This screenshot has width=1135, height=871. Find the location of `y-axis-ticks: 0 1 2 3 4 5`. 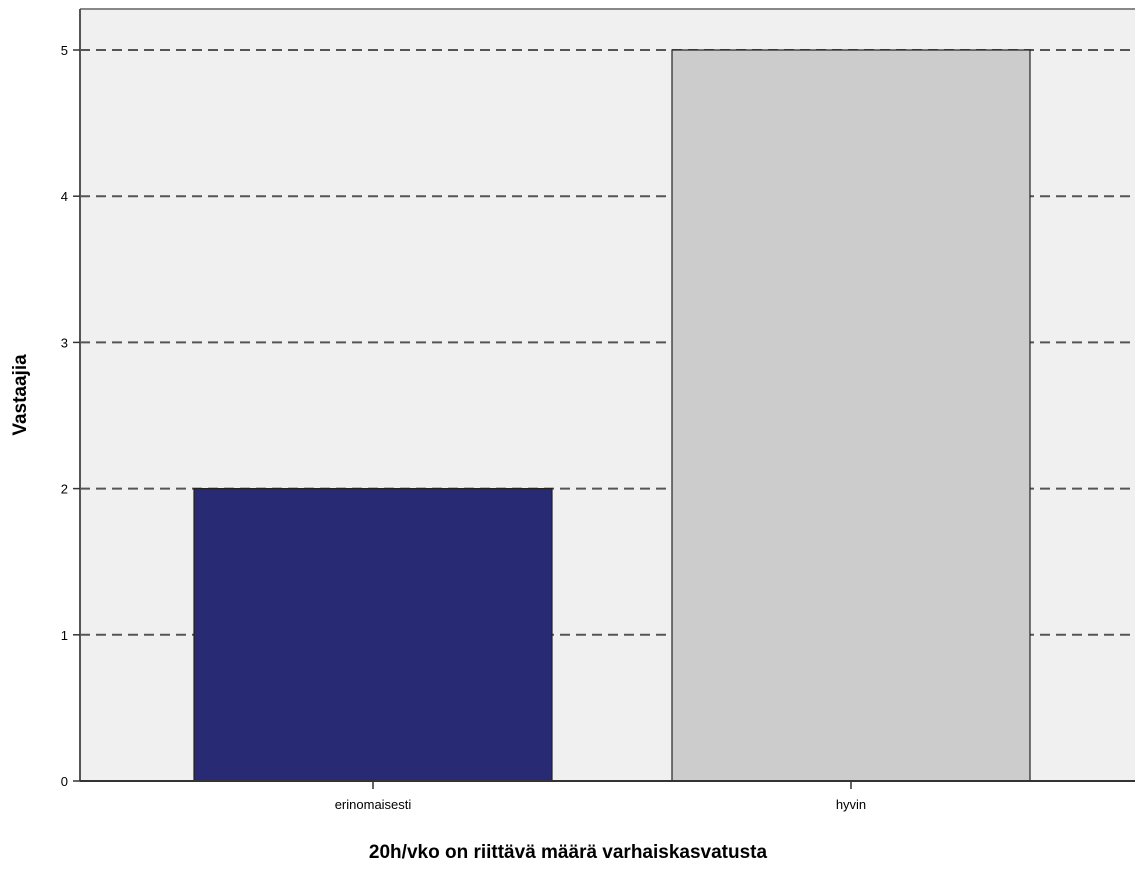

y-axis-ticks: 0 1 2 3 4 5 is located at coordinates (70, 416).